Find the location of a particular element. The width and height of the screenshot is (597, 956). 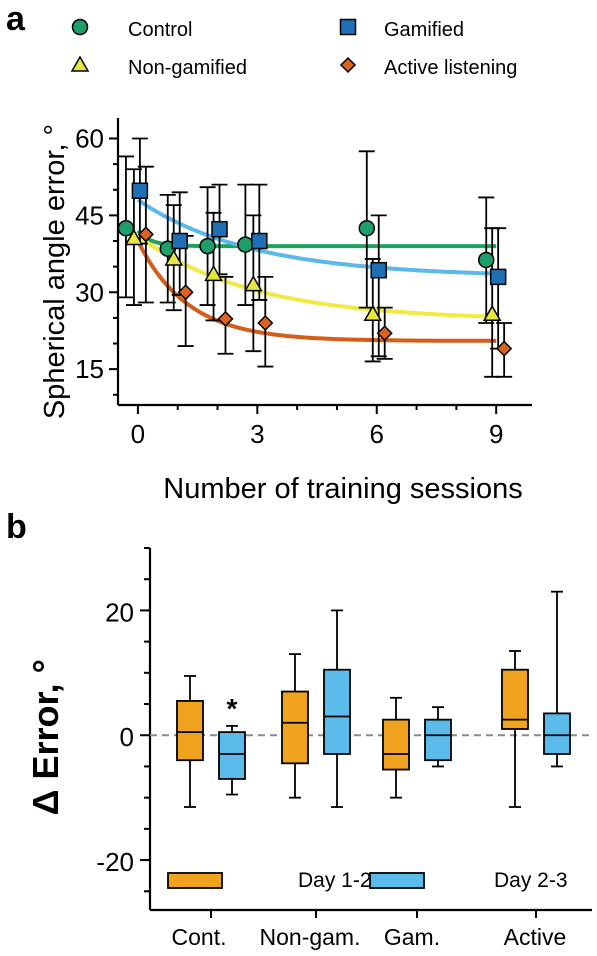

legend-label: Control is located at coordinates (160, 30).